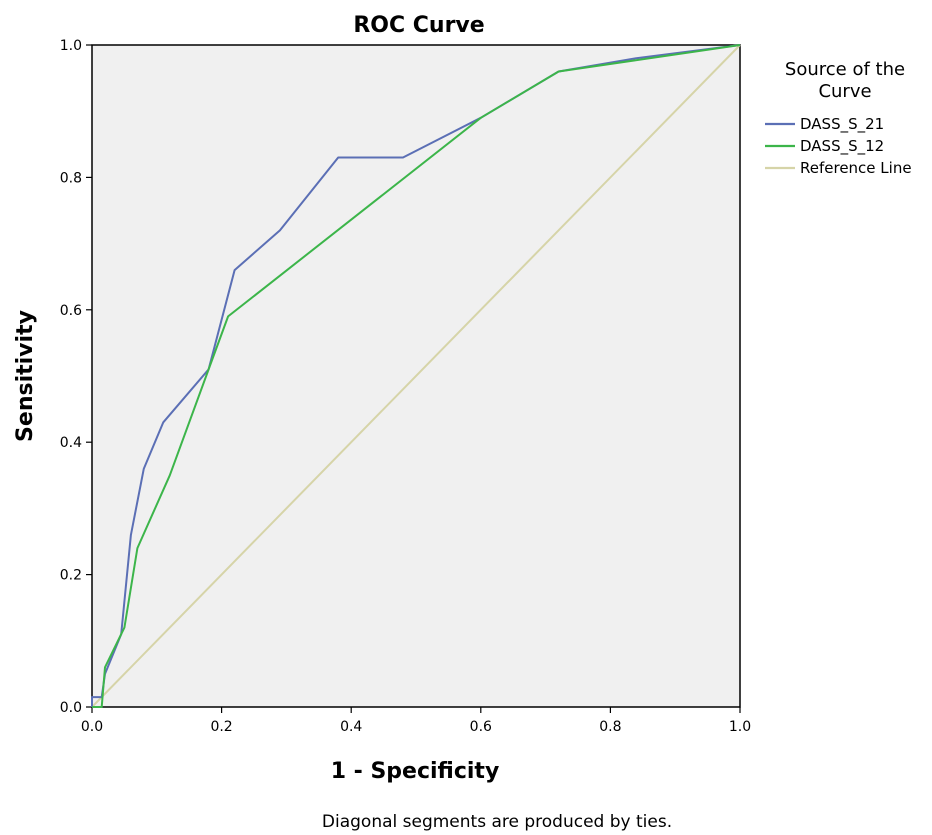  Describe the element at coordinates (71, 311) in the screenshot. I see `y-tick-label: 0.6` at that location.